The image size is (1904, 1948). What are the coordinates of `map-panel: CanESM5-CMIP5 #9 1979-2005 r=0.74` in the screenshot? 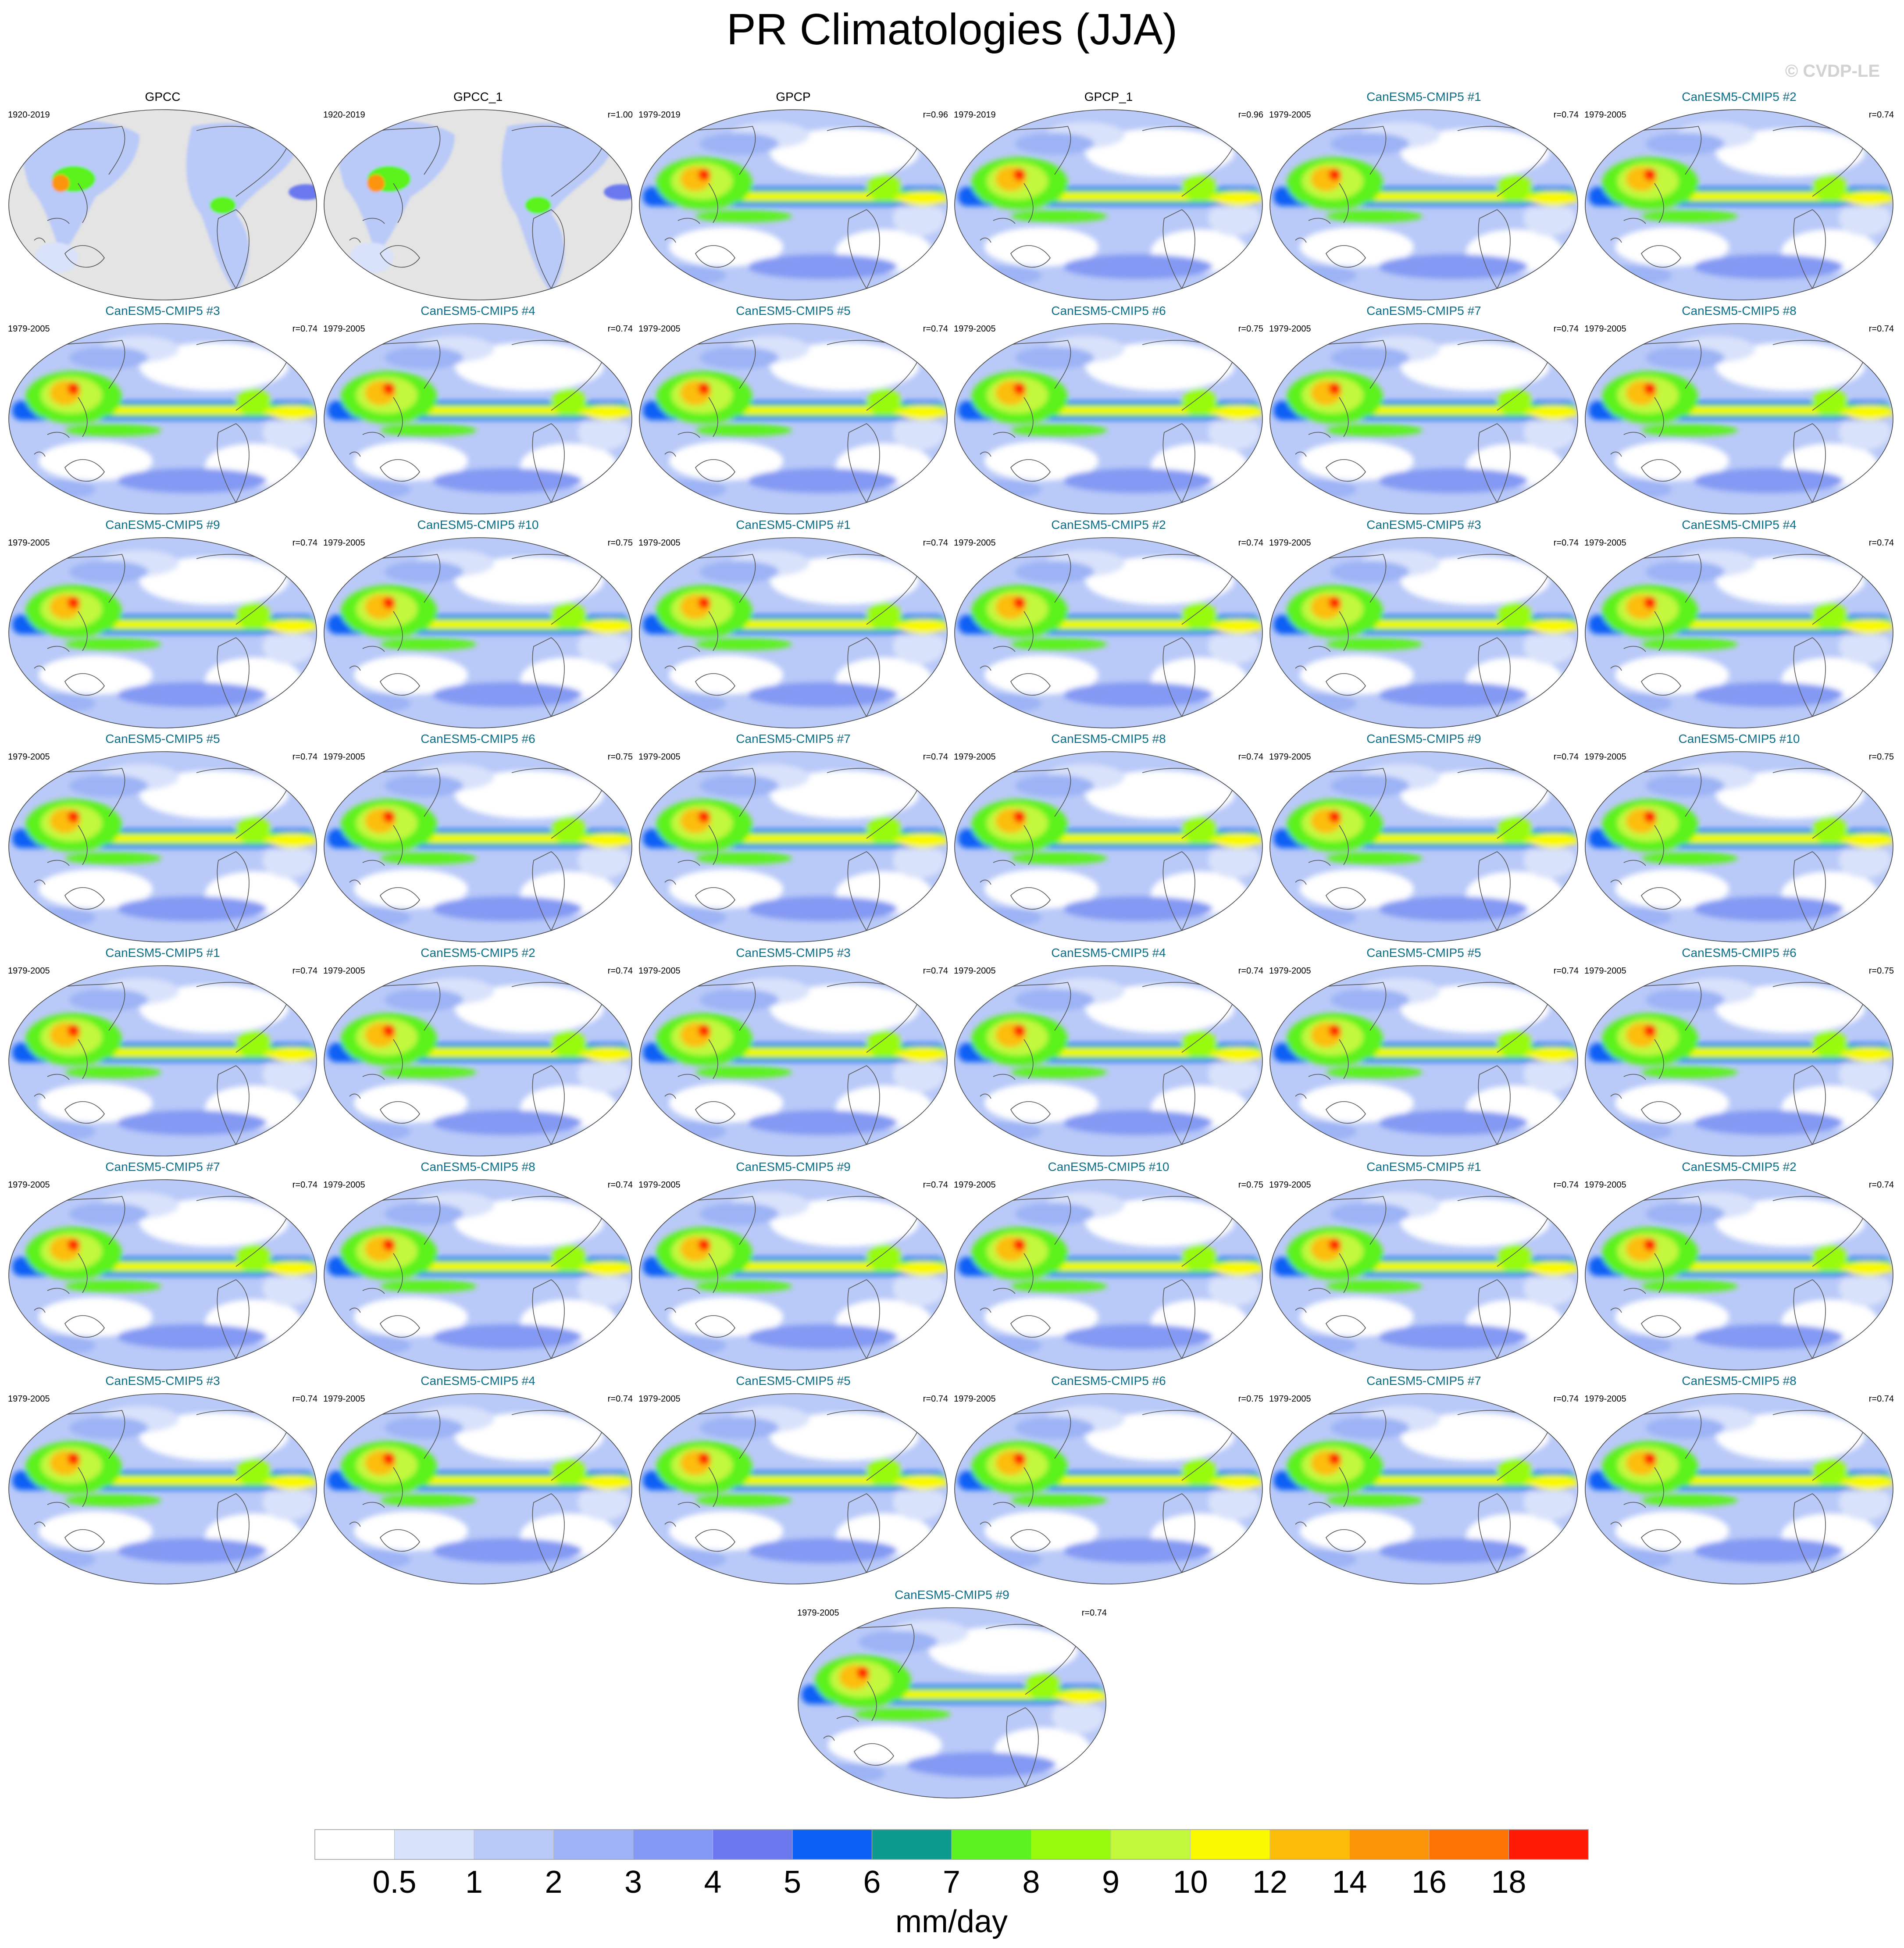 It's located at (162, 623).